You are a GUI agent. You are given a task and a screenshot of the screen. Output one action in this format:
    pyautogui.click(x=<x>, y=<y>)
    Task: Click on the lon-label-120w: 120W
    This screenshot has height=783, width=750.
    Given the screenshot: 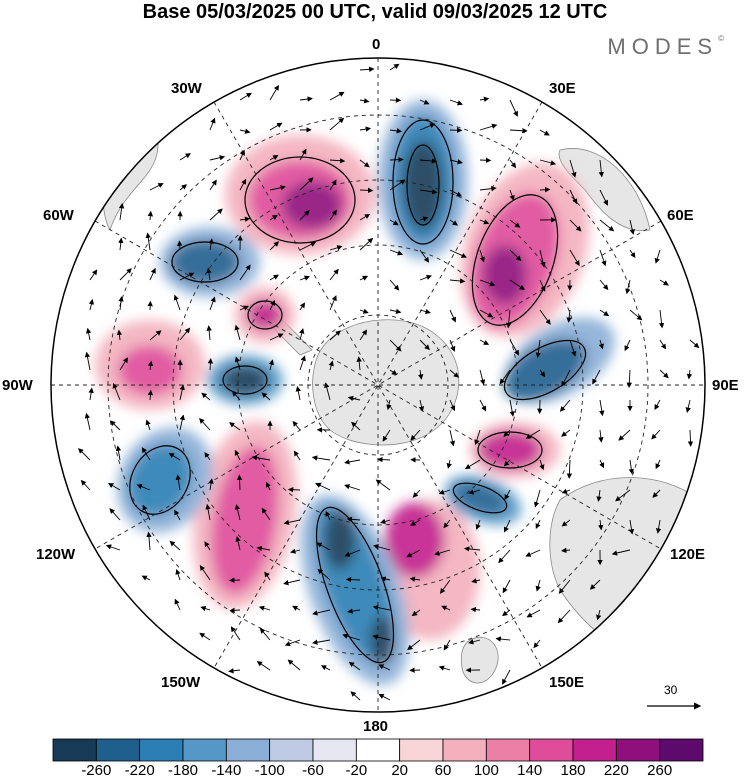 What is the action you would take?
    pyautogui.click(x=56, y=554)
    